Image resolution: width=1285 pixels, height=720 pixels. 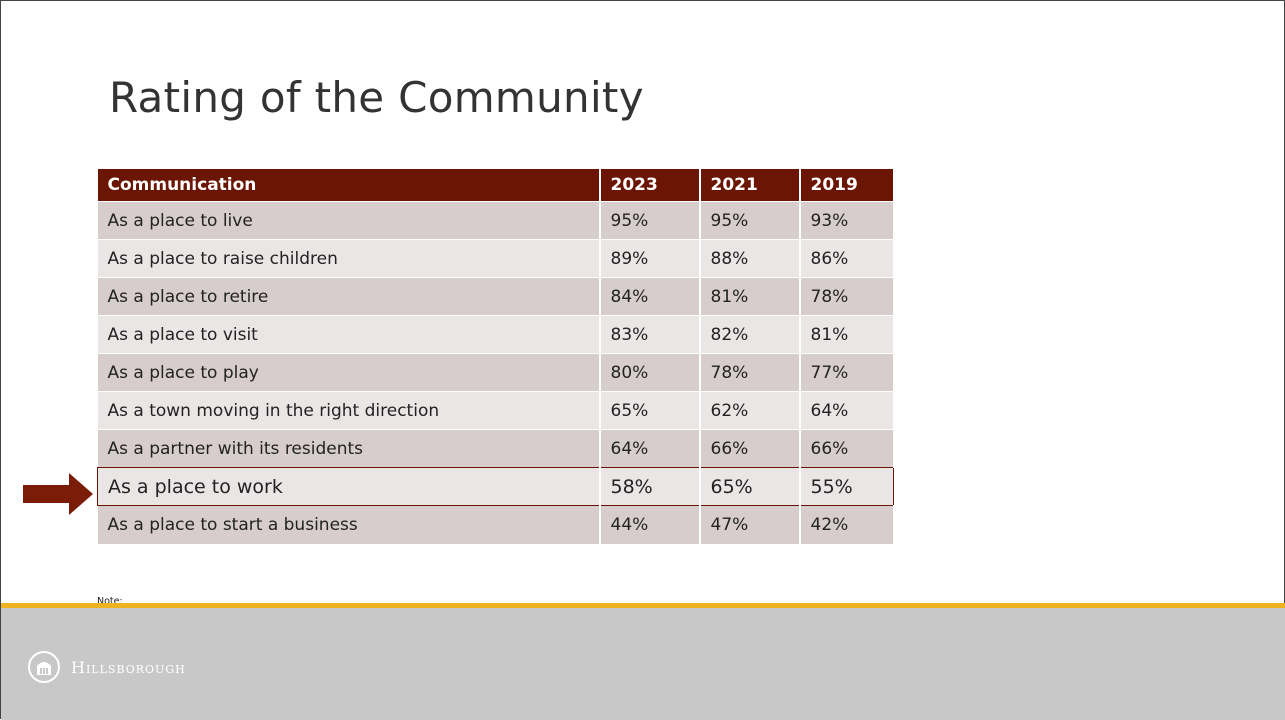 What do you see at coordinates (847, 524) in the screenshot?
I see `value-cell: 42%` at bounding box center [847, 524].